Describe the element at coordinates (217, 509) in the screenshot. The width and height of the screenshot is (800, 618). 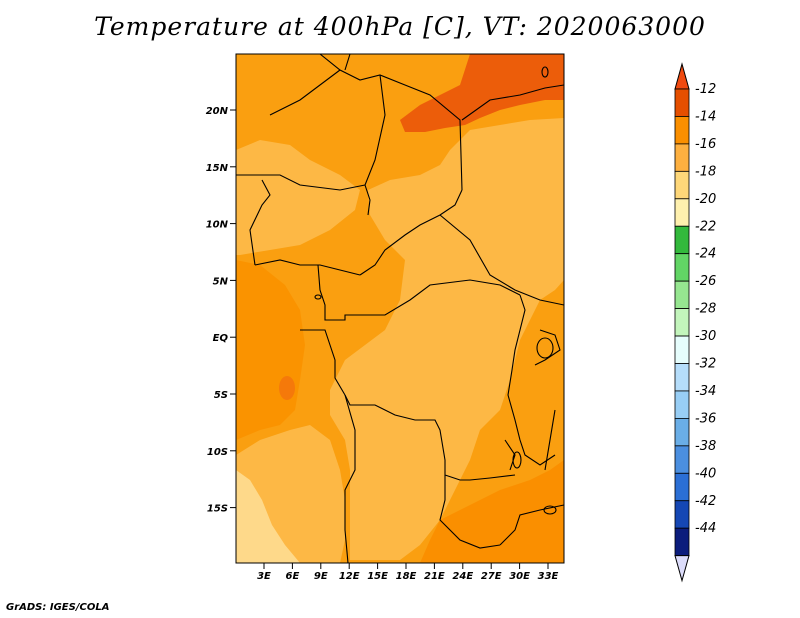
I see `lat-tick-label: 15S` at that location.